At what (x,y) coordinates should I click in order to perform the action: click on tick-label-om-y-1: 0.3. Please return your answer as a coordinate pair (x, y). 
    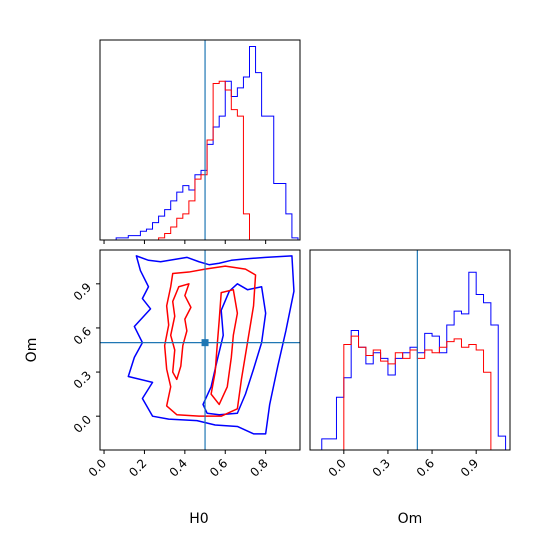
    Looking at the image, I should click on (82, 379).